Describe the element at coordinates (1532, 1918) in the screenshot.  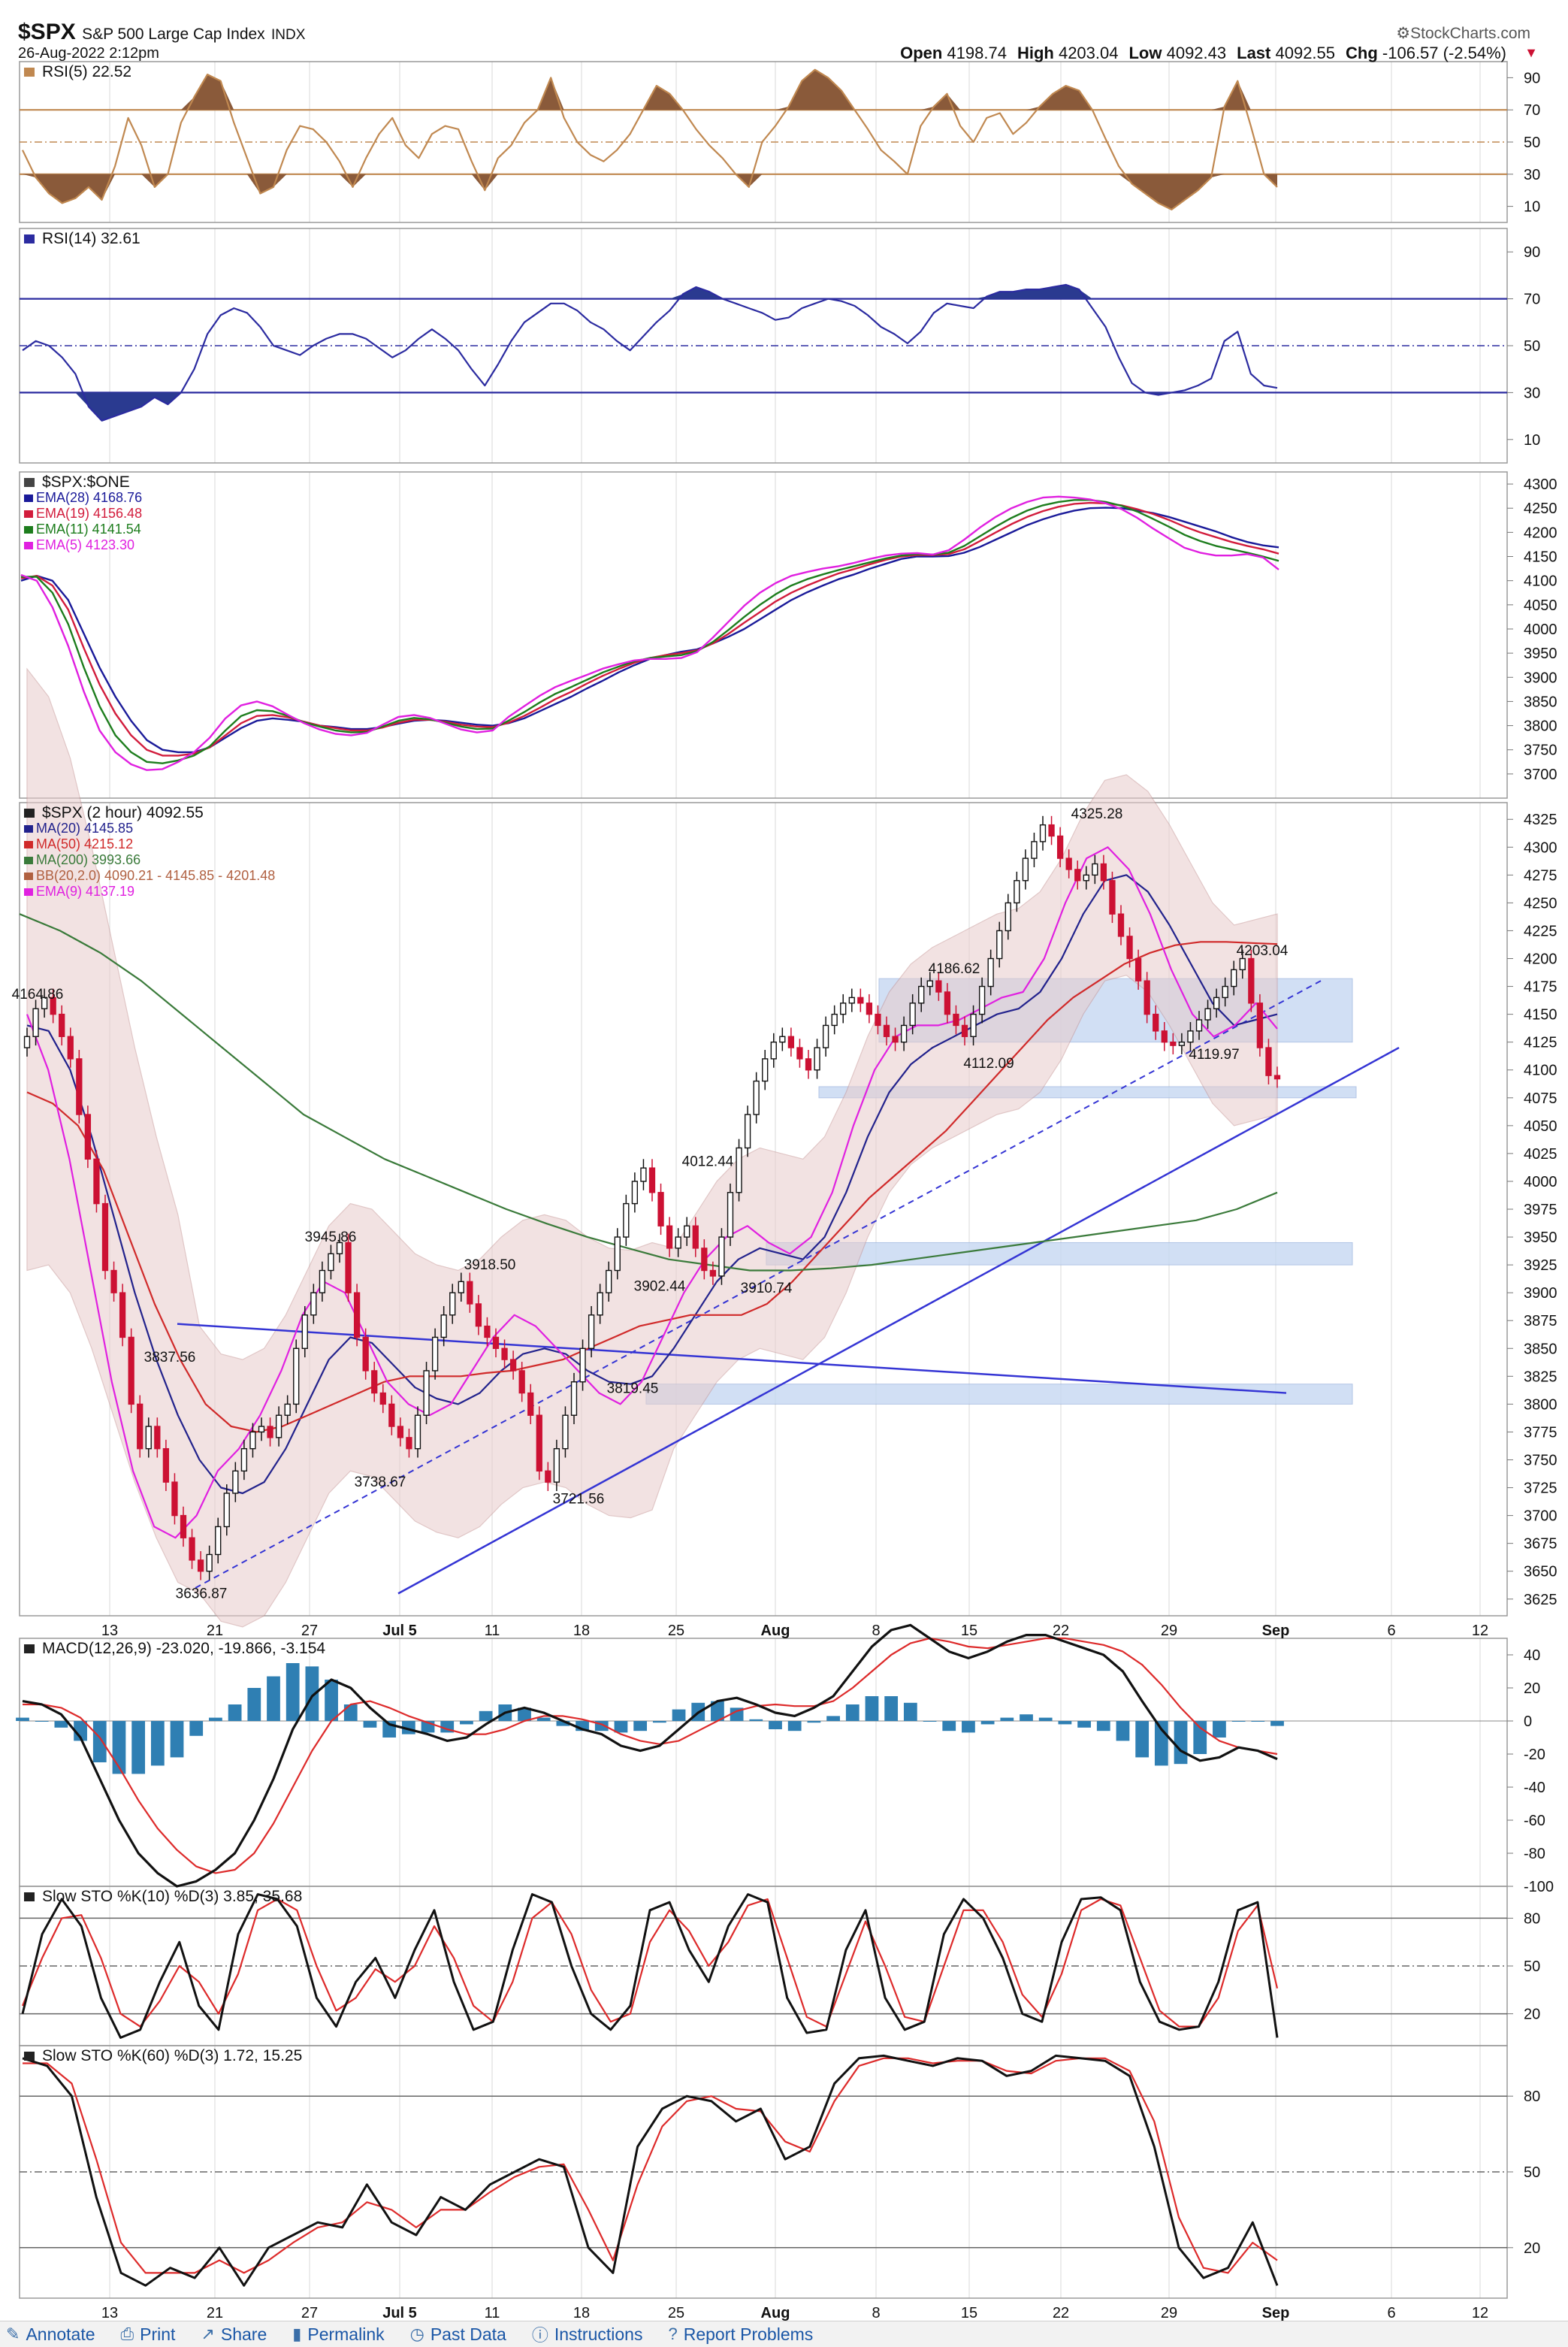
I see `y-tick-label: 80` at that location.